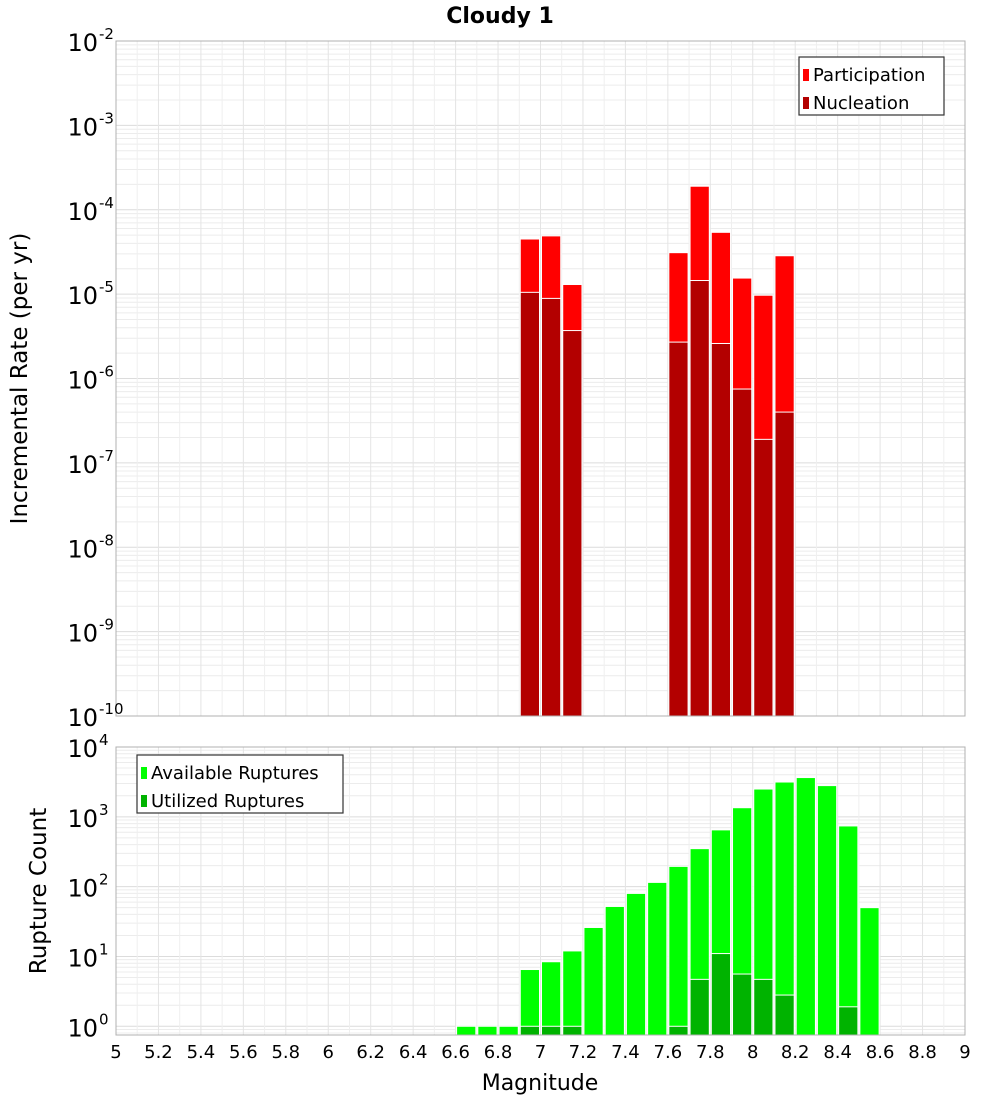 This screenshot has width=1000, height=1100. Describe the element at coordinates (106, 203) in the screenshot. I see `y-tick-exponent: -4` at that location.